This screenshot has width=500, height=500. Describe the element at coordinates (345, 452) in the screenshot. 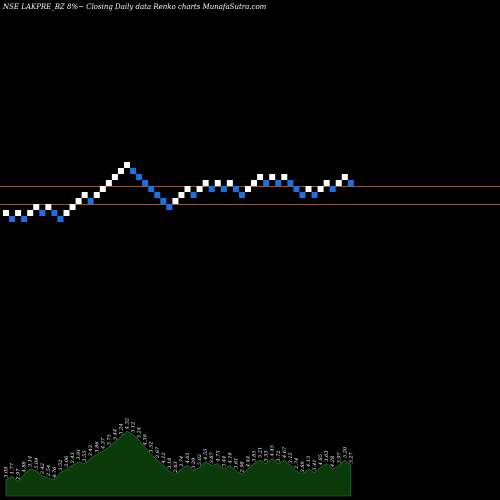

I see `volume-label: 5.20` at that location.